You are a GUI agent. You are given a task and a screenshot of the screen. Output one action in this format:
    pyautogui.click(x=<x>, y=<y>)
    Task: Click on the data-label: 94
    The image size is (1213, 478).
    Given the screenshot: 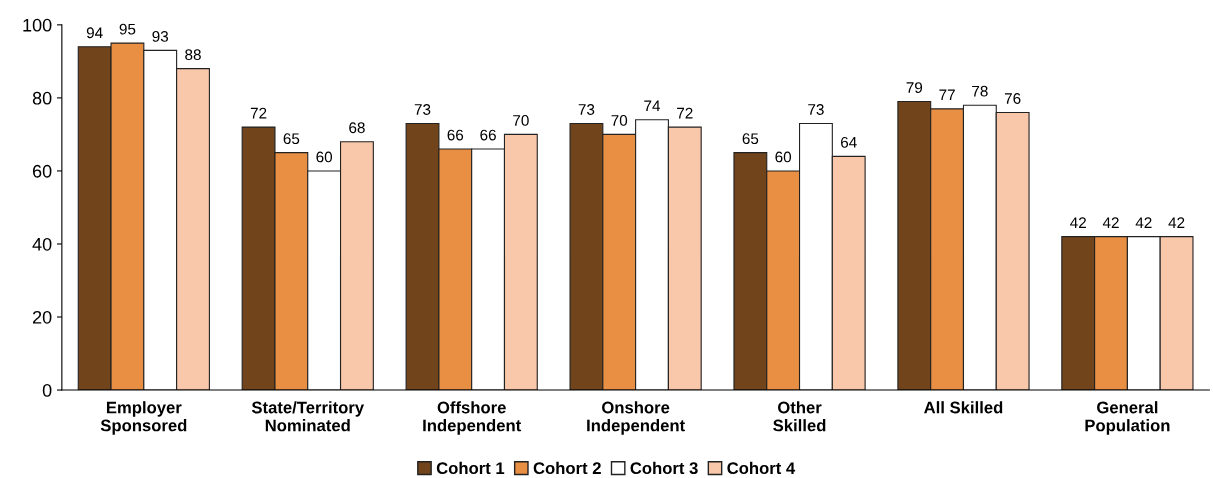 What is the action you would take?
    pyautogui.click(x=94, y=33)
    